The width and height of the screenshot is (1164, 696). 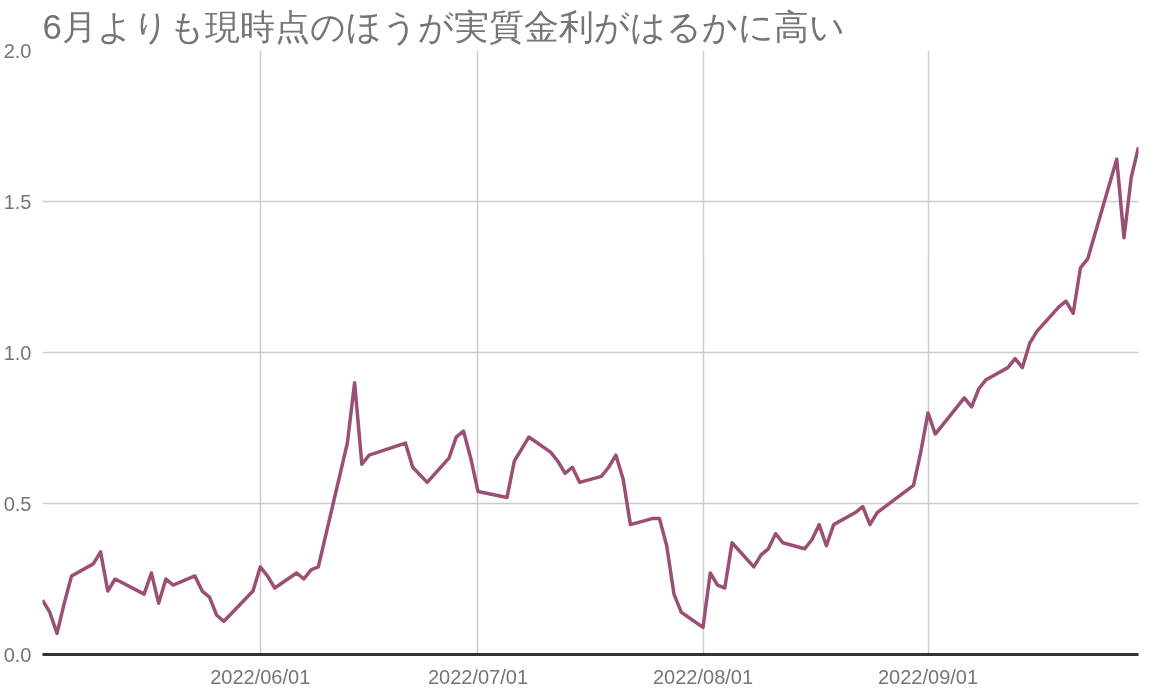 I want to click on y-tick-label: 1.0, so click(x=17, y=352).